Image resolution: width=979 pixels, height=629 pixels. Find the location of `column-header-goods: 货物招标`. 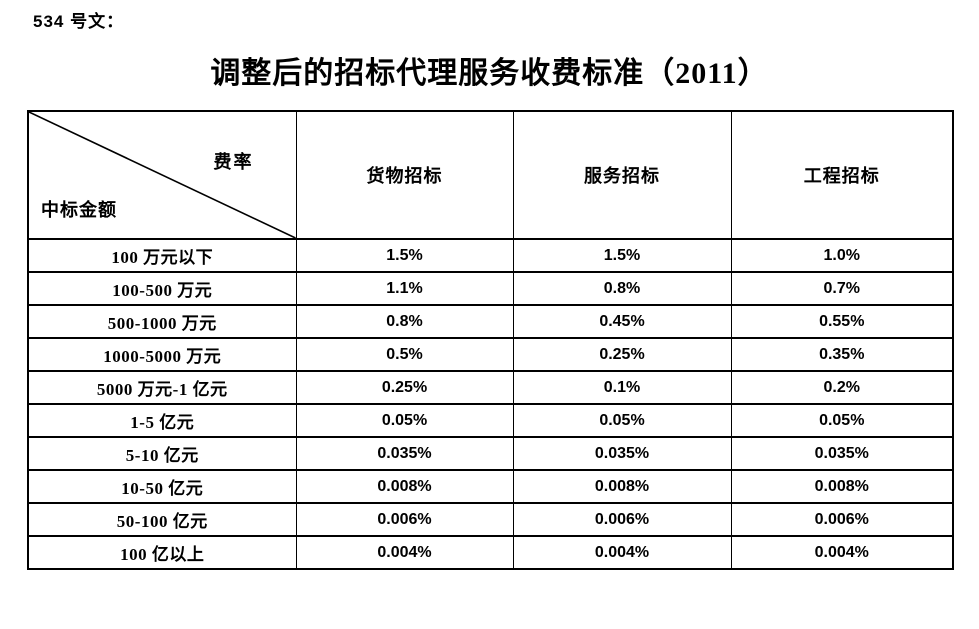

column-header-goods: 货物招标 is located at coordinates (404, 175).